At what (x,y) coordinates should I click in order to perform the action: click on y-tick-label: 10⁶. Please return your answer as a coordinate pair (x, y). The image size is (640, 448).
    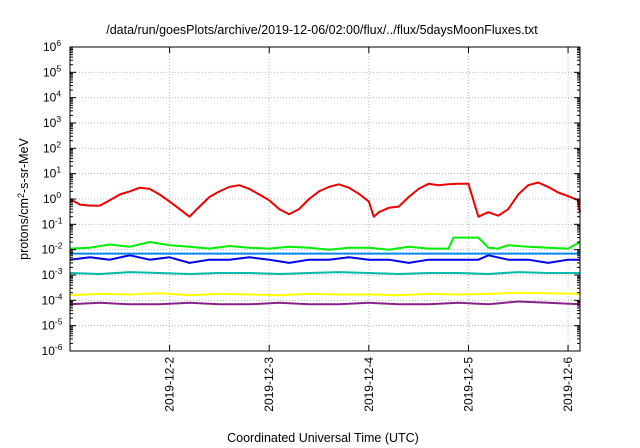
    Looking at the image, I should click on (52, 46).